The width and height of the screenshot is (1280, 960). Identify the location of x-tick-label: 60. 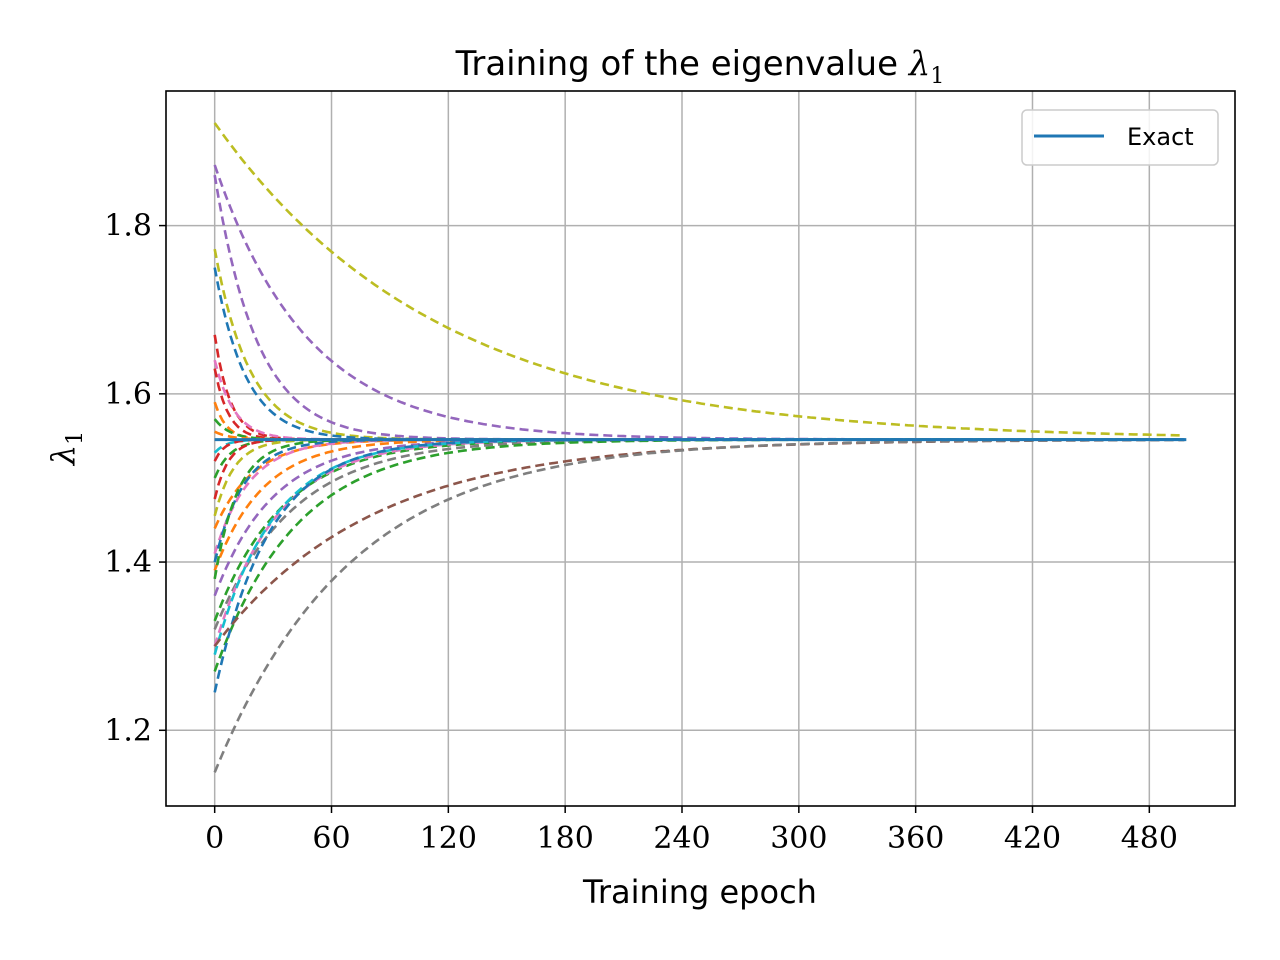
(331, 838).